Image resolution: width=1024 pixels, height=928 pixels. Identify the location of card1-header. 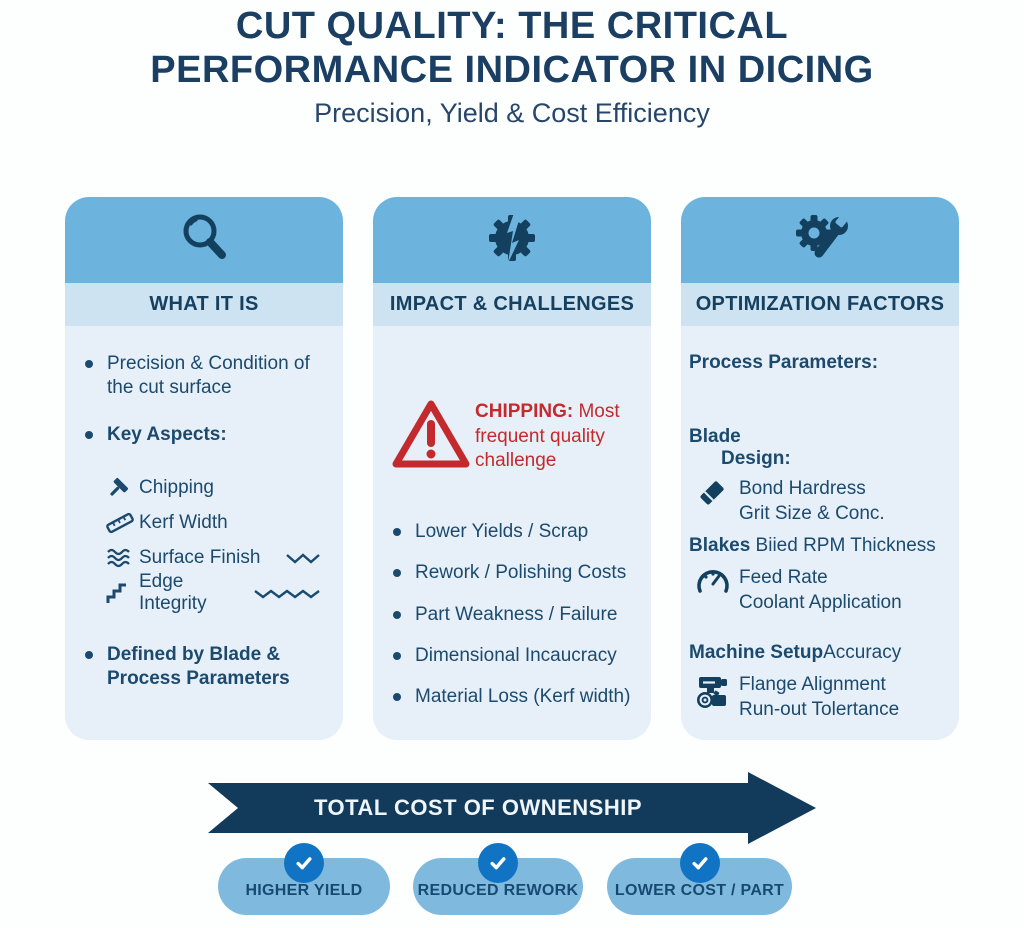
(204, 240).